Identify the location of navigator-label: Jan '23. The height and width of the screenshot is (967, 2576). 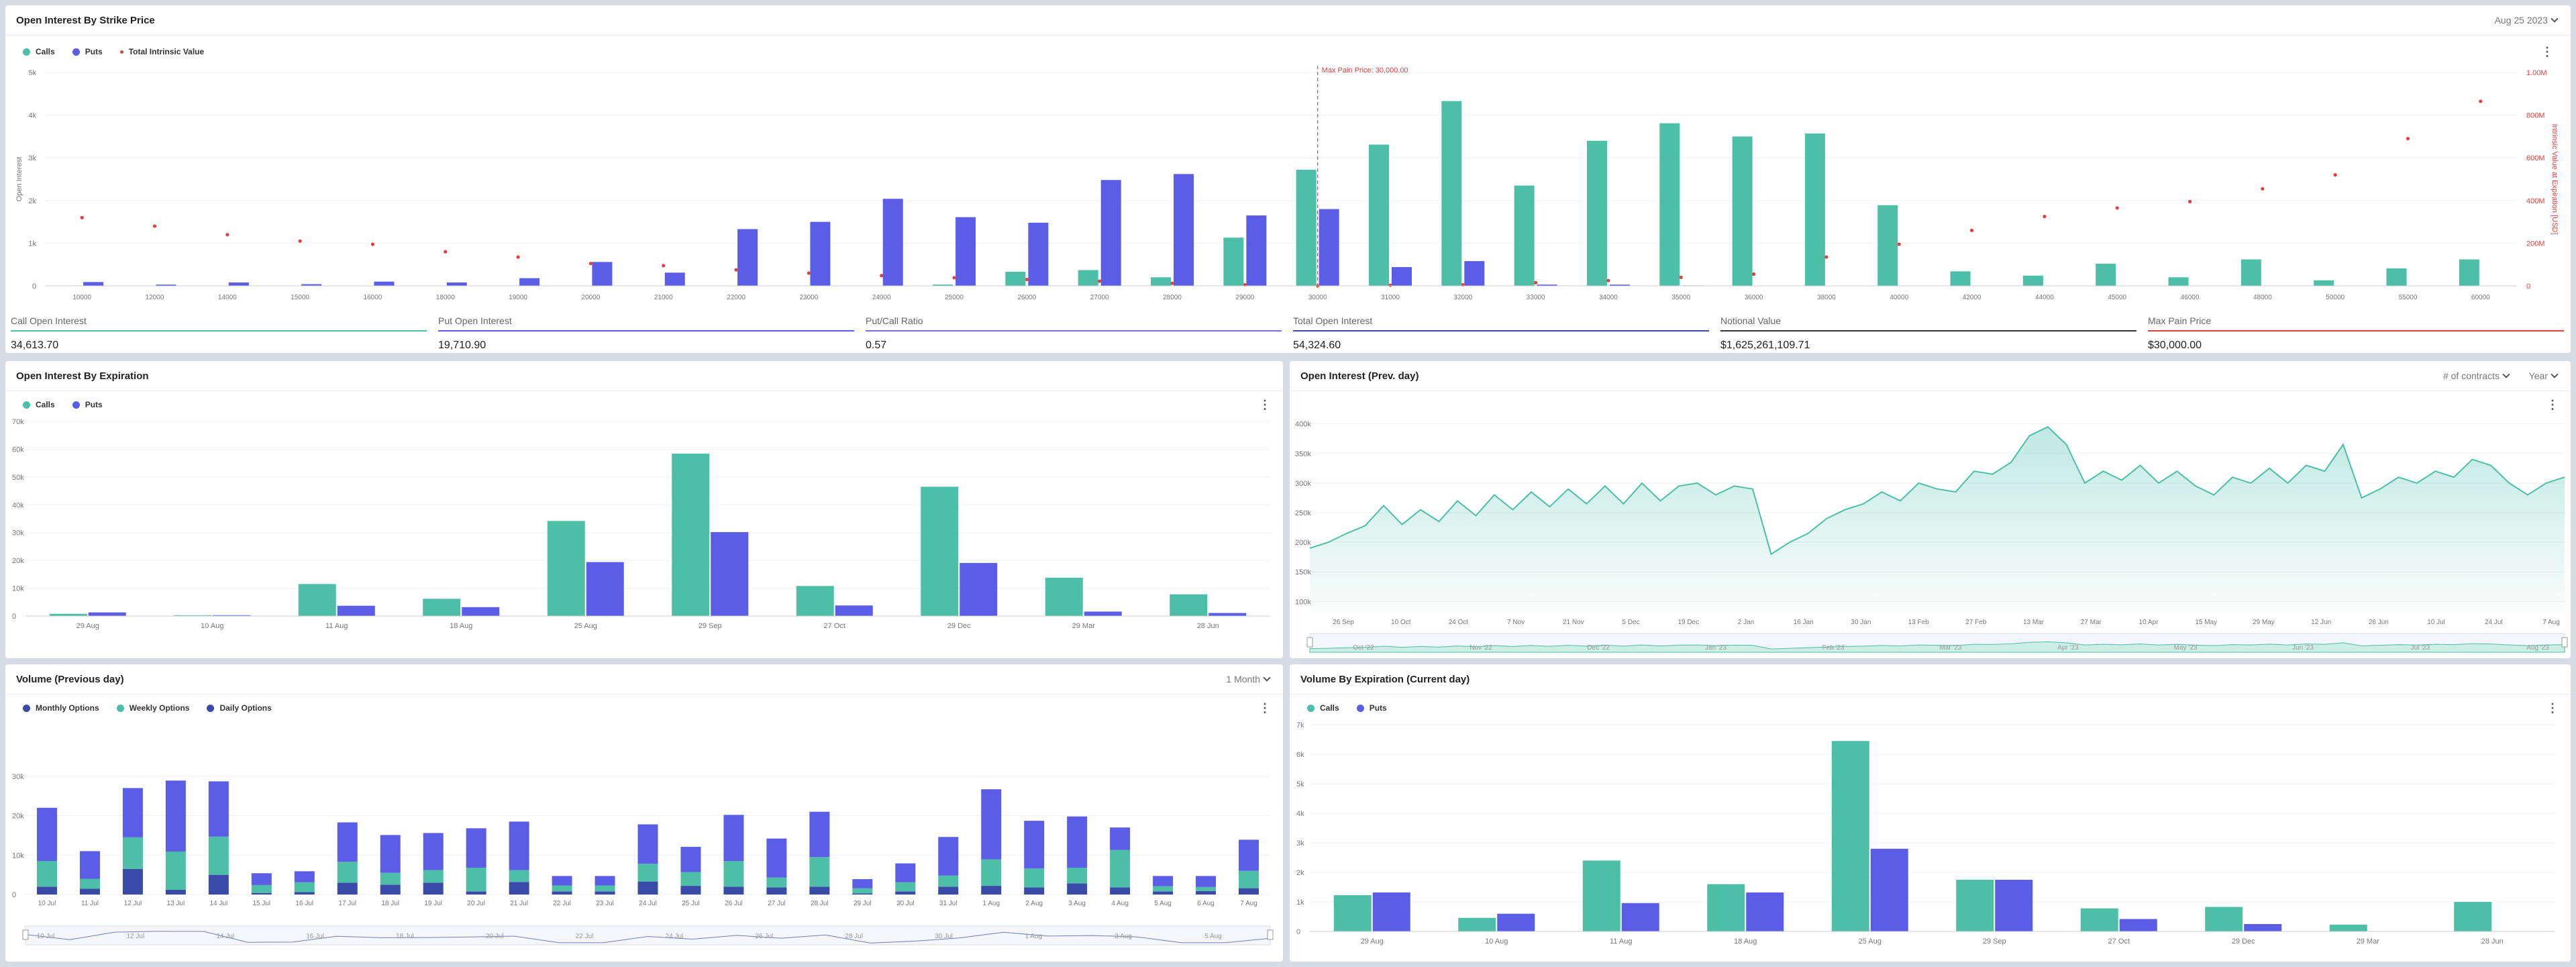
(1716, 648).